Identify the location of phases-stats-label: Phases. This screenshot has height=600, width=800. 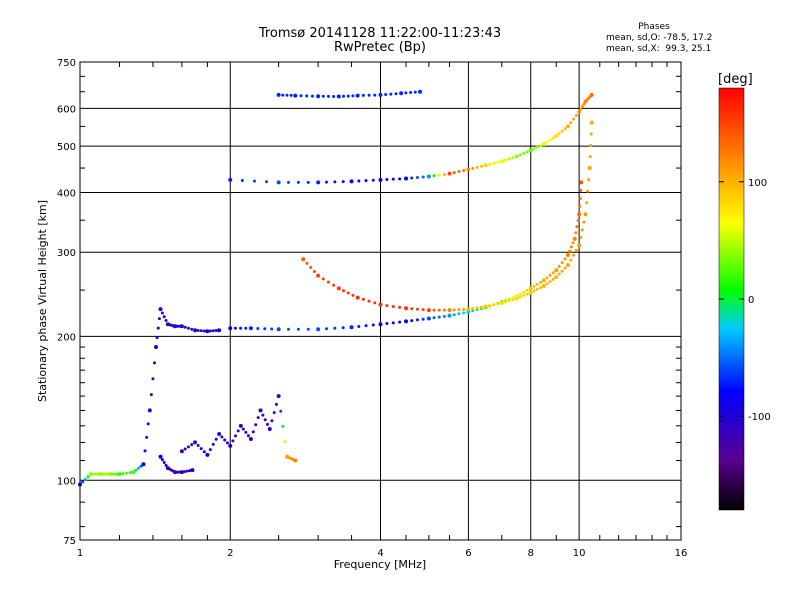
(654, 27).